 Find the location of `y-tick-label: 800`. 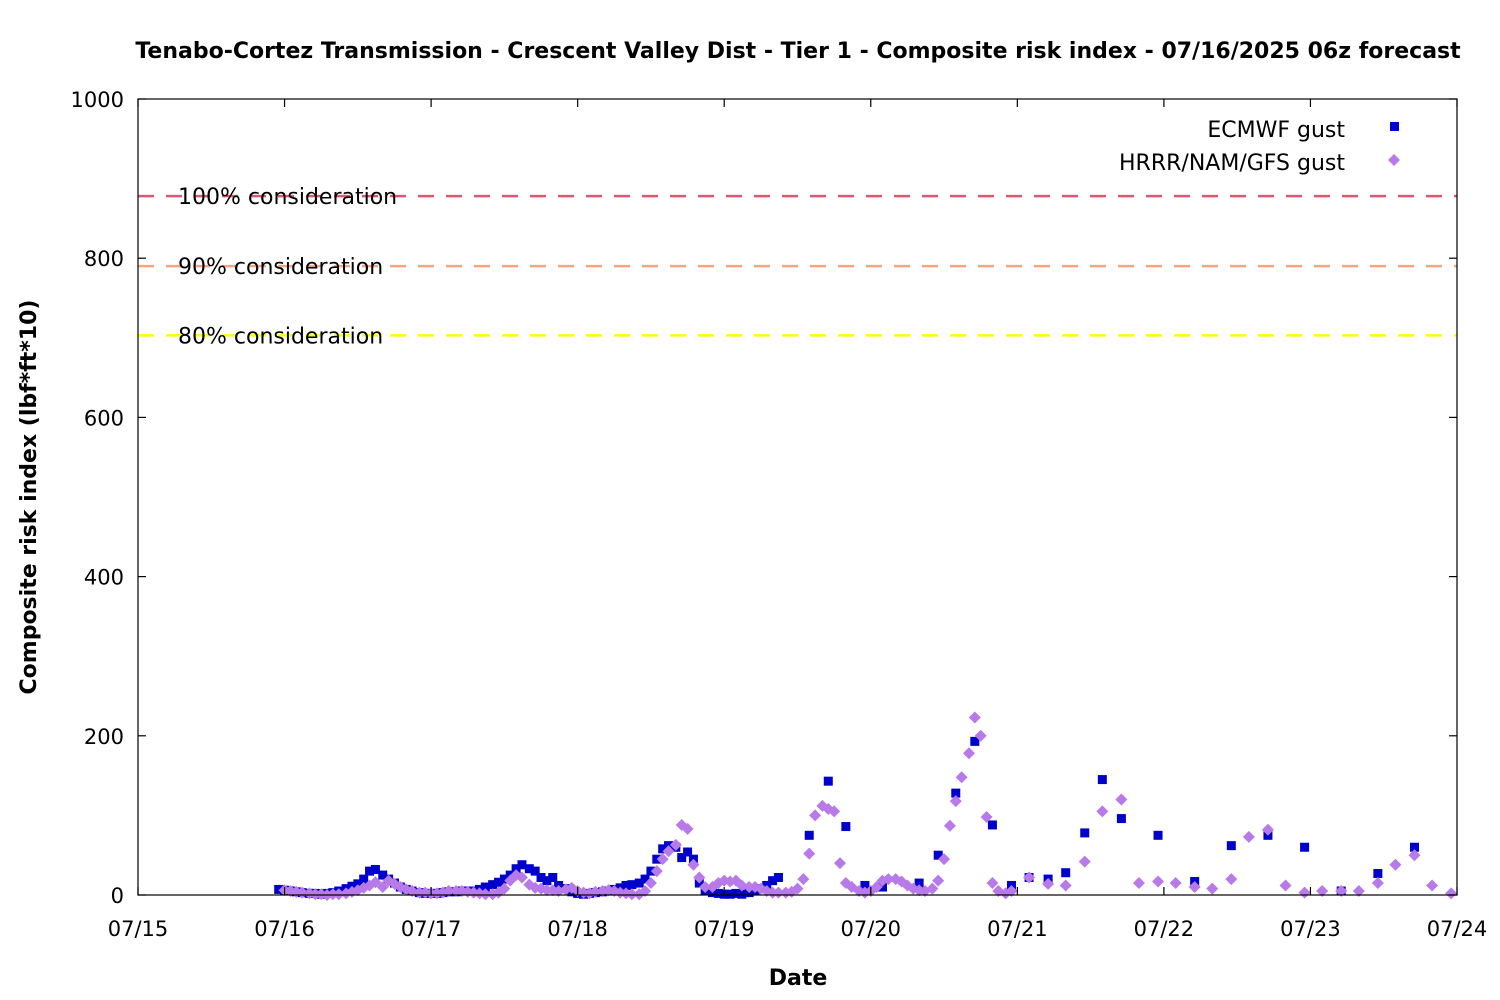

y-tick-label: 800 is located at coordinates (104, 259).